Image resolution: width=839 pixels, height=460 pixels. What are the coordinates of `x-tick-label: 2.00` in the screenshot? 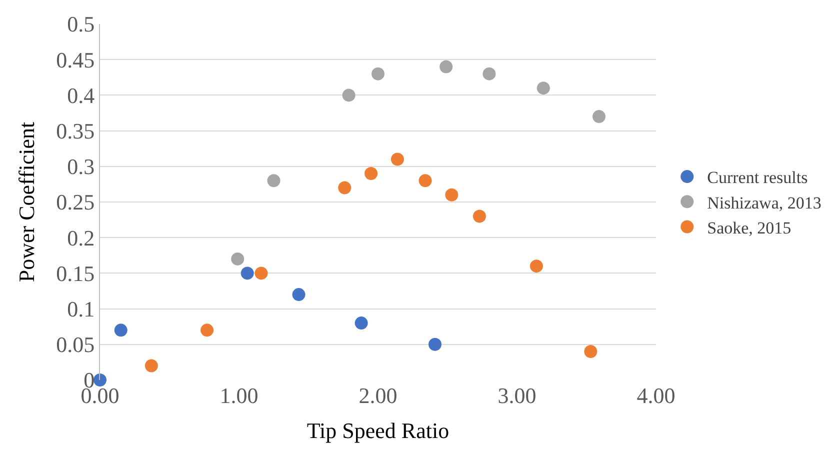 It's located at (378, 395).